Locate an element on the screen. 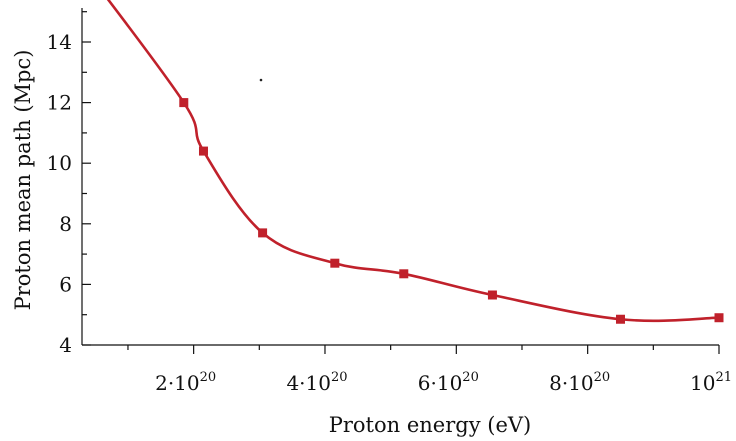 This screenshot has width=736, height=441. x-ticks: 2·10²⁰ 4·10²⁰ 6·10²⁰ 8·10²⁰ 1021 is located at coordinates (429, 370).